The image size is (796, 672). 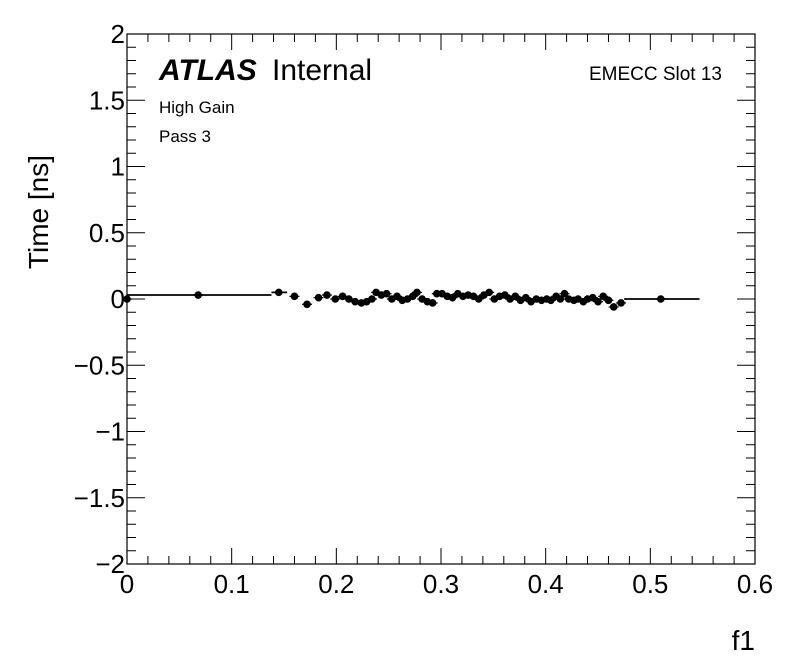 I want to click on gain-label: High Gain, so click(x=197, y=107).